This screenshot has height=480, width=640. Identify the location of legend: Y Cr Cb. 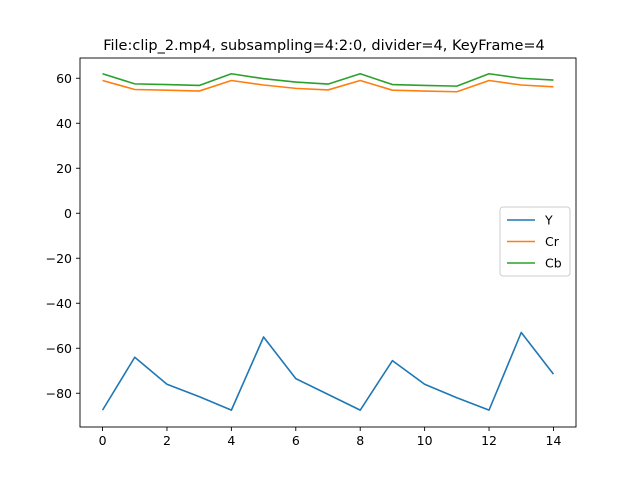
(535, 241).